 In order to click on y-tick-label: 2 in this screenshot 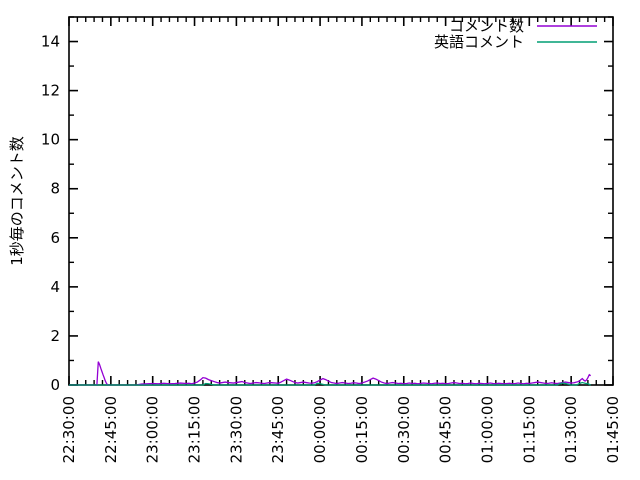, I will do `click(55, 336)`.